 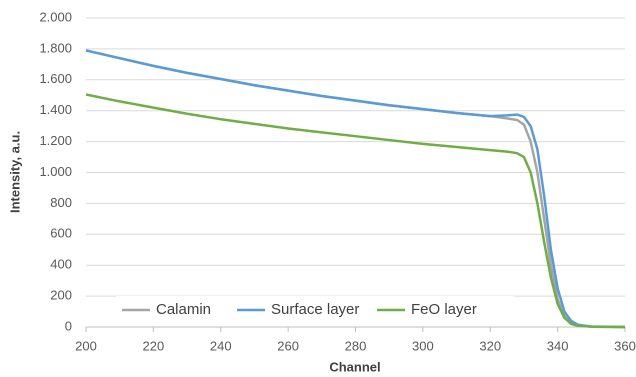 What do you see at coordinates (55, 16) in the screenshot?
I see `y-tick-label: 2.000` at bounding box center [55, 16].